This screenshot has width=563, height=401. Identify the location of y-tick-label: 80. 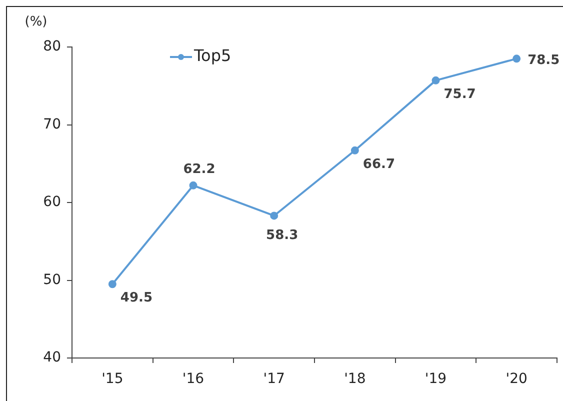
(52, 46).